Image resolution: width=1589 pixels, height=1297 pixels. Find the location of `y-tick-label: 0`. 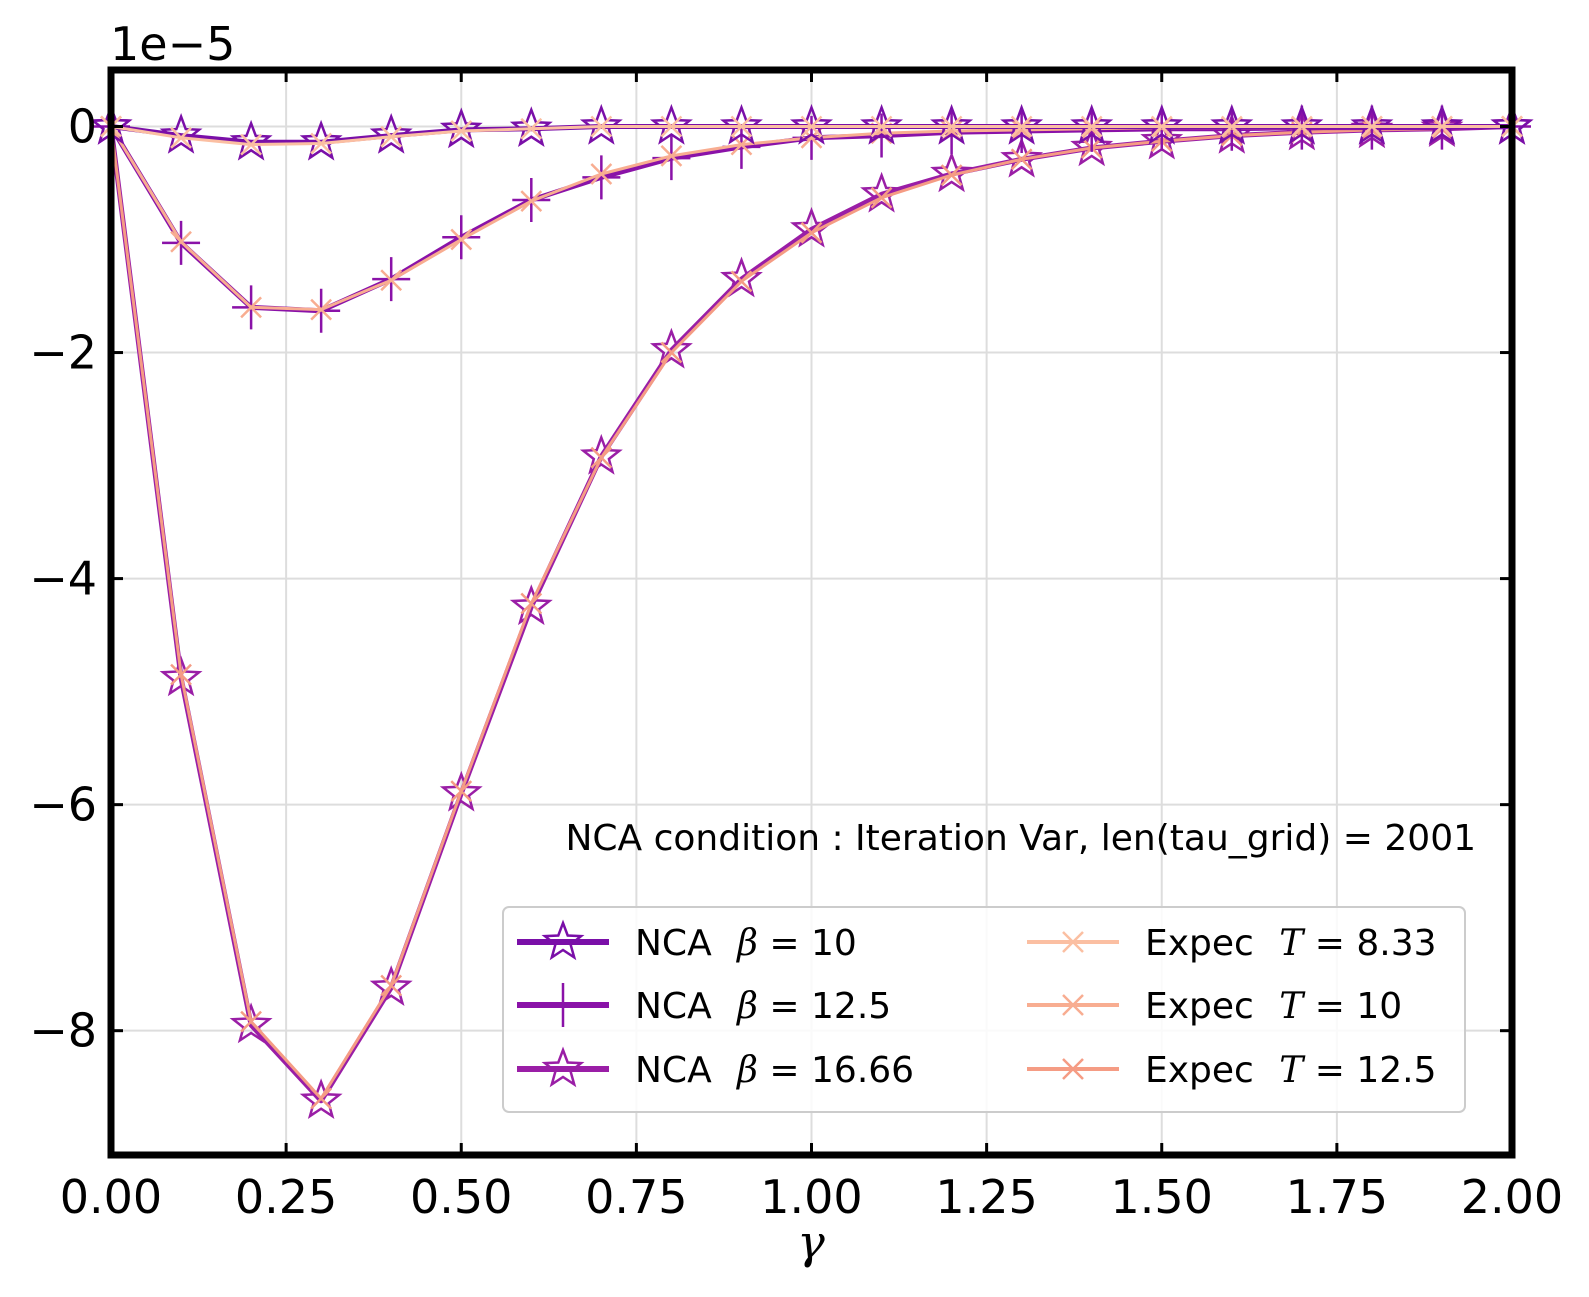

y-tick-label: 0 is located at coordinates (82, 127).